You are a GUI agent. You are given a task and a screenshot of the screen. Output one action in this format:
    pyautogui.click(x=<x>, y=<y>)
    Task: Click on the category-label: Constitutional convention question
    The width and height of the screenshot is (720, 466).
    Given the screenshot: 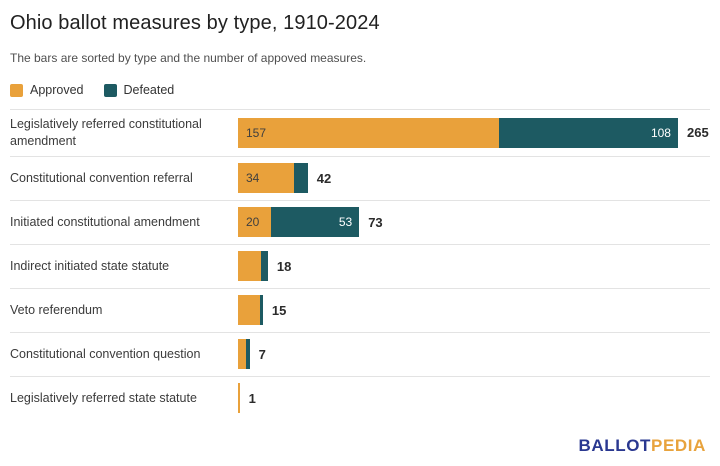 What is the action you would take?
    pyautogui.click(x=105, y=353)
    